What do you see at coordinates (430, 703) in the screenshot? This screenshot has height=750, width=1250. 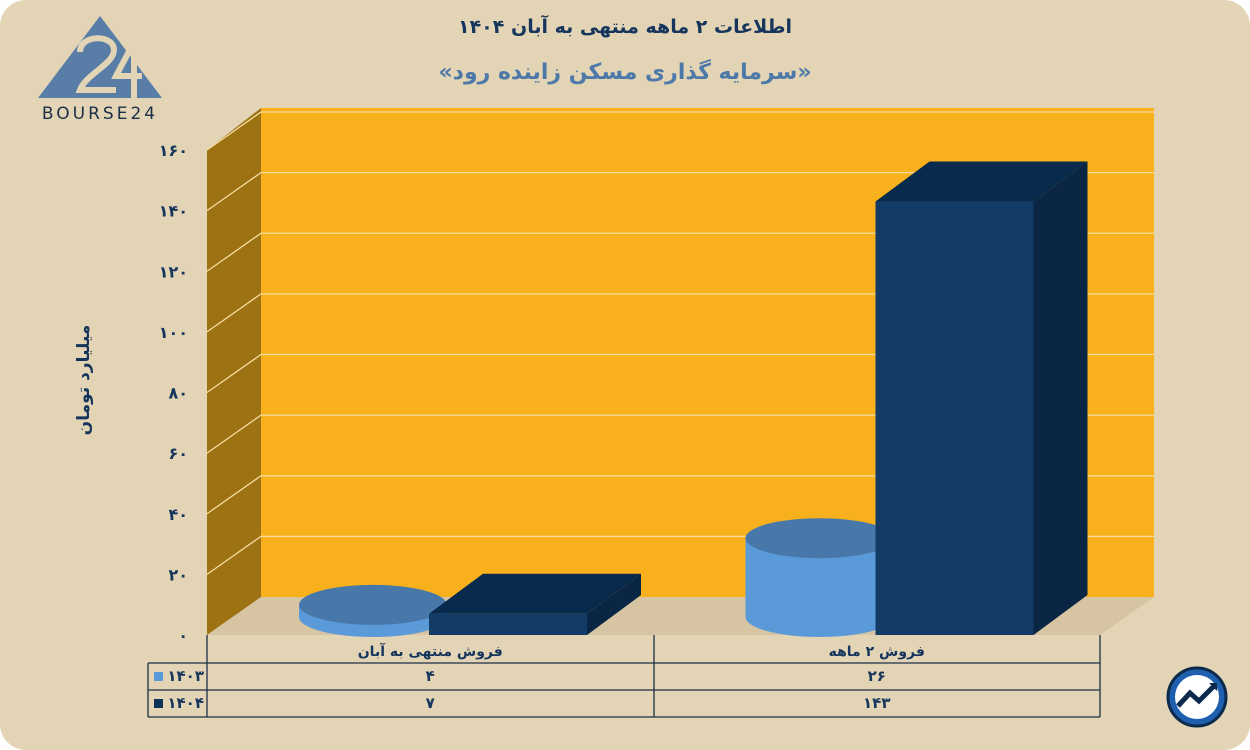 I see `data-label: ۷` at bounding box center [430, 703].